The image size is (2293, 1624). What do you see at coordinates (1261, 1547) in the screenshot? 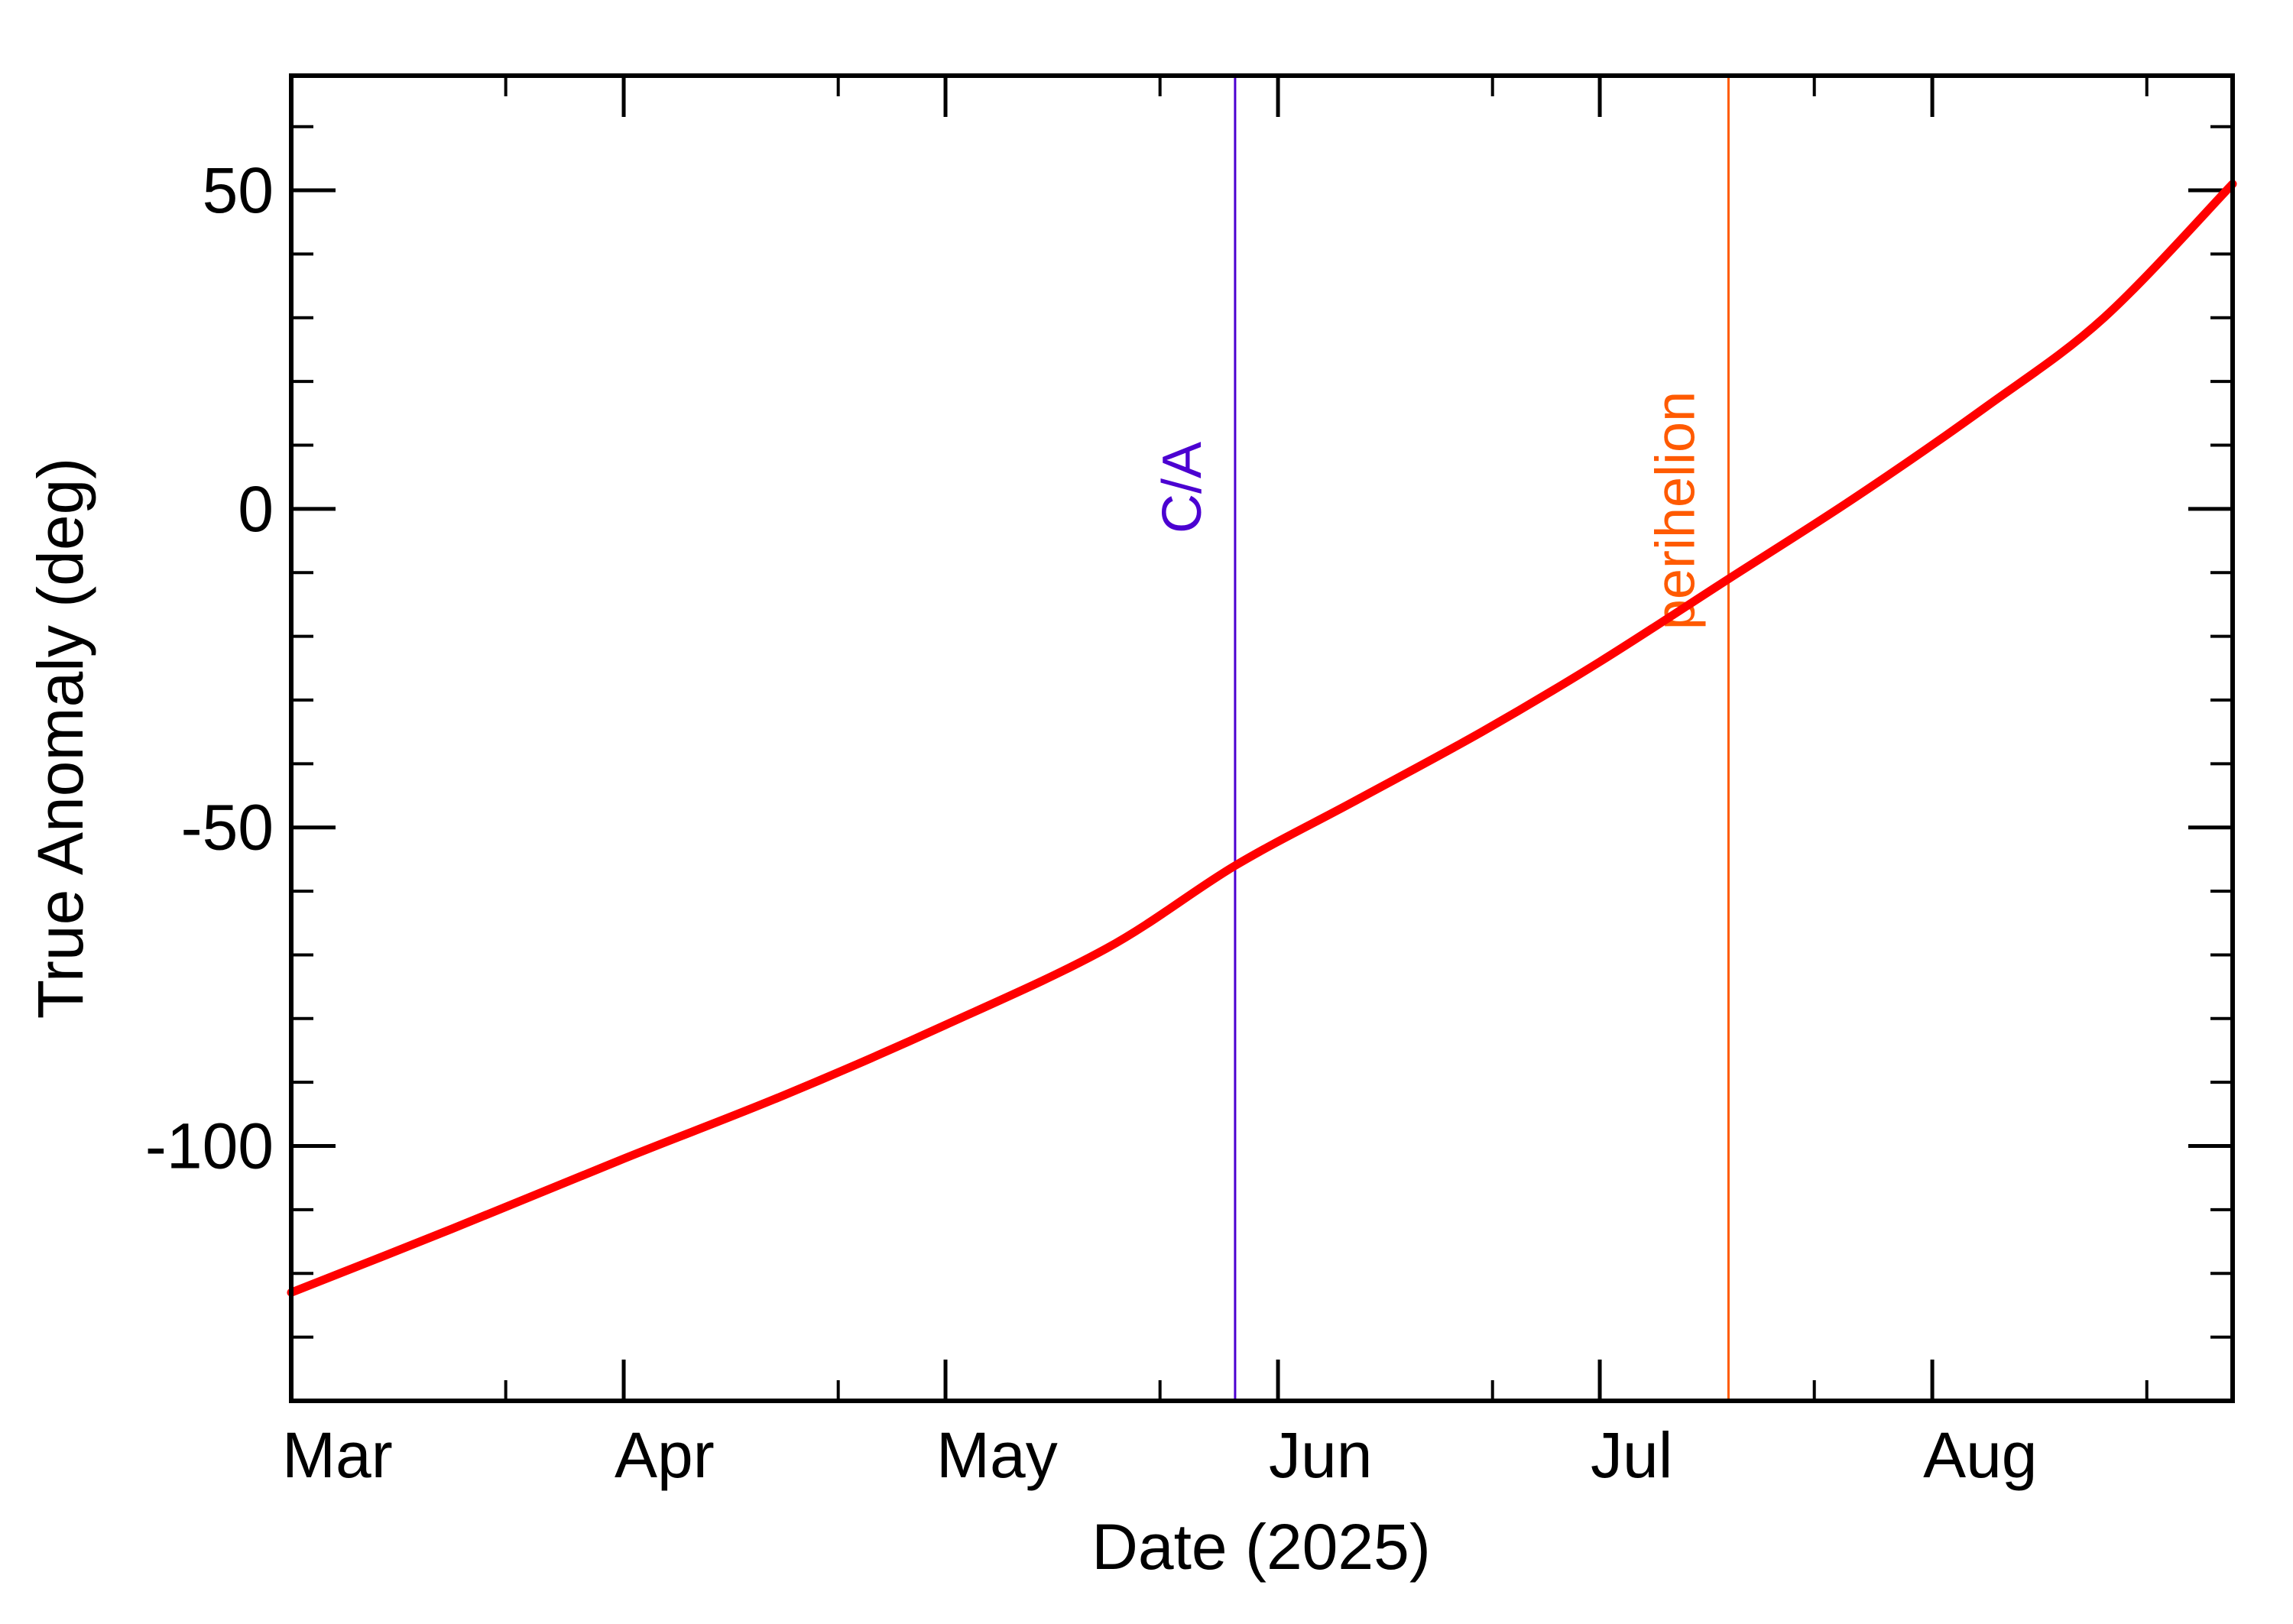
I see `x-axis-label: Date (2025)` at bounding box center [1261, 1547].